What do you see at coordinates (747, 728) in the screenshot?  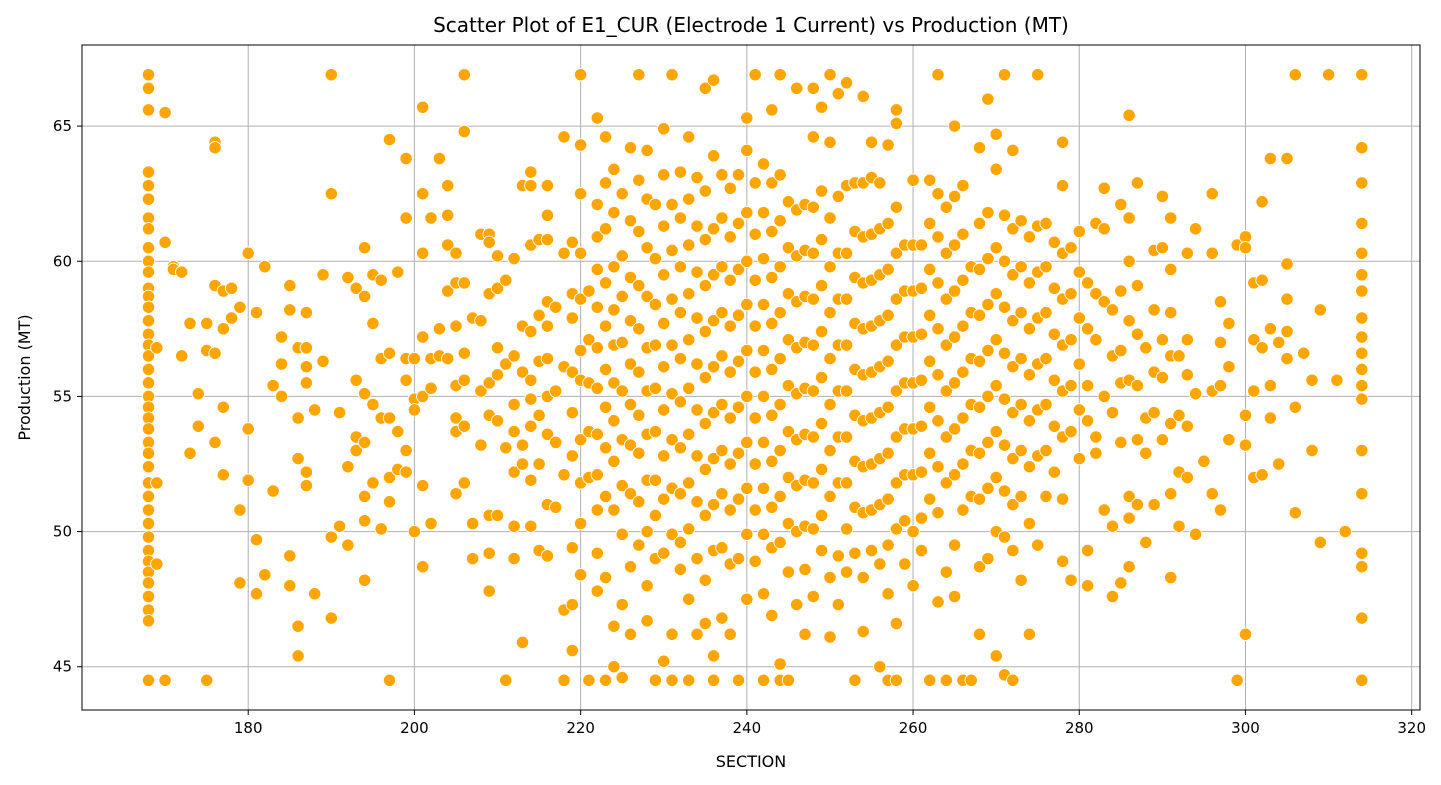 I see `x-tick-label: 240` at bounding box center [747, 728].